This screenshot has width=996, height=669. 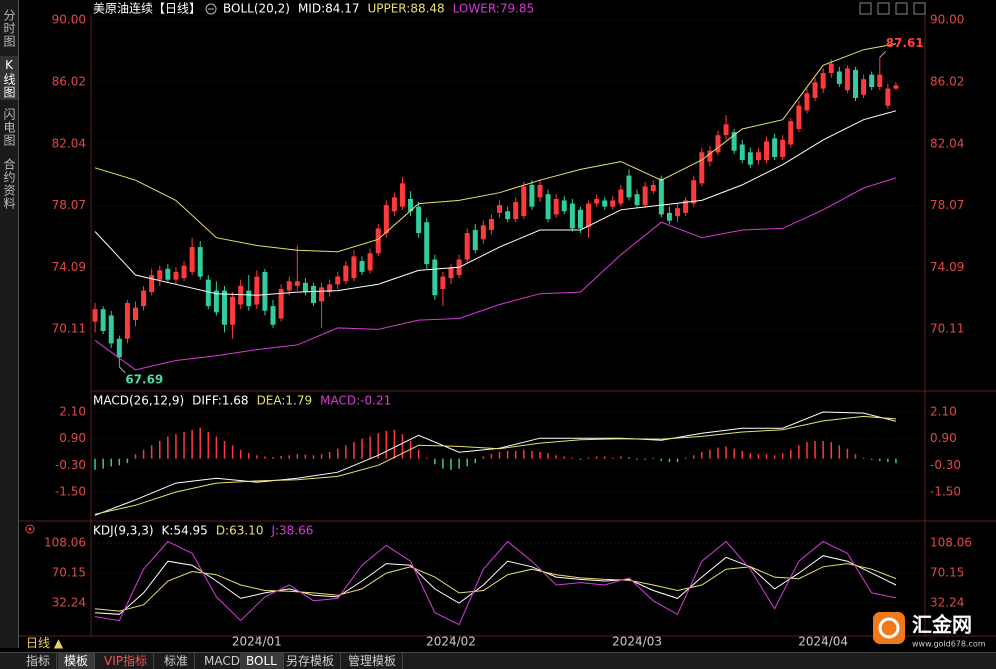 I want to click on y-tick-label: 70.11, so click(x=947, y=329).